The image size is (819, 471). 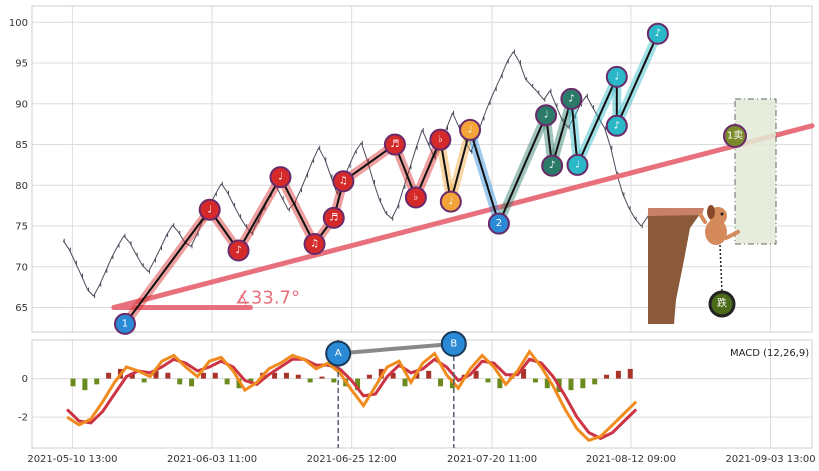 I want to click on macd-y-tick-label: 0, so click(x=25, y=379).